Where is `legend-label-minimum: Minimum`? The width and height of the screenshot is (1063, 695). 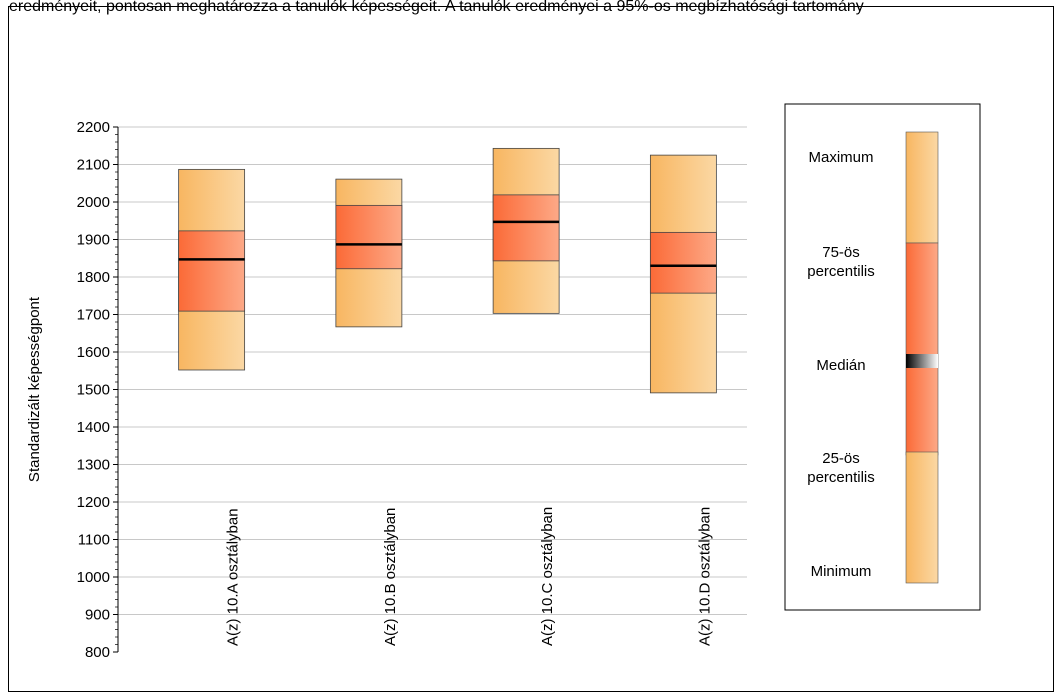
legend-label-minimum: Minimum is located at coordinates (841, 571).